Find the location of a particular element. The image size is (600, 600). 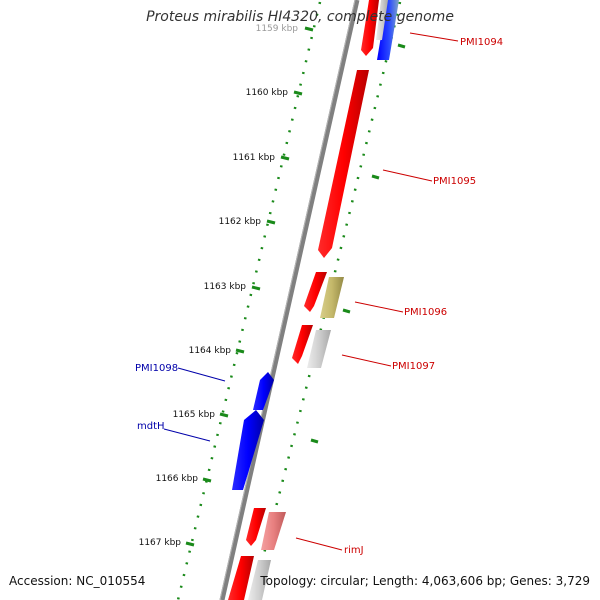

label-mdth: mdtH is located at coordinates (151, 426).